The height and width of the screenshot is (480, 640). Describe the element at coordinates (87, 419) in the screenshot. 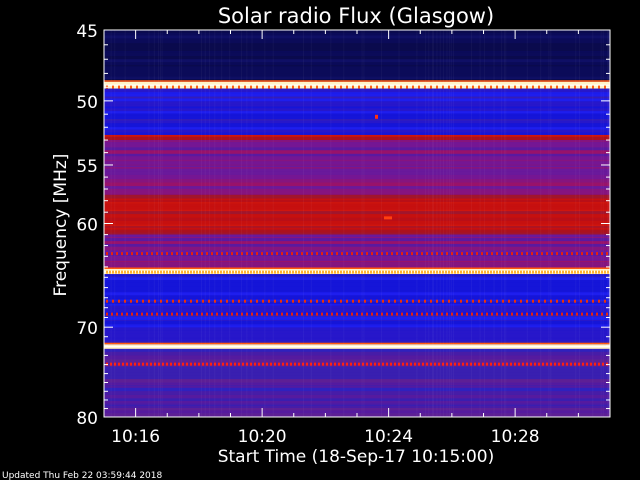

I see `y-tick-label: 80` at that location.